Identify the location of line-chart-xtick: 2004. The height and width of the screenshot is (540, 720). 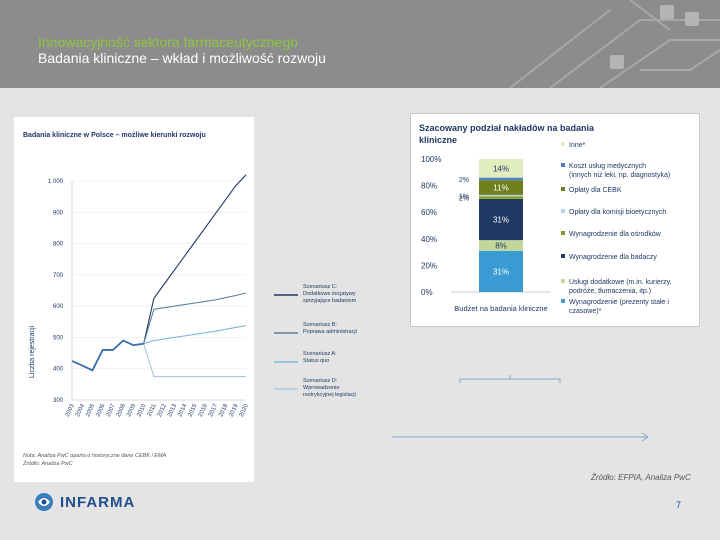
(80, 410).